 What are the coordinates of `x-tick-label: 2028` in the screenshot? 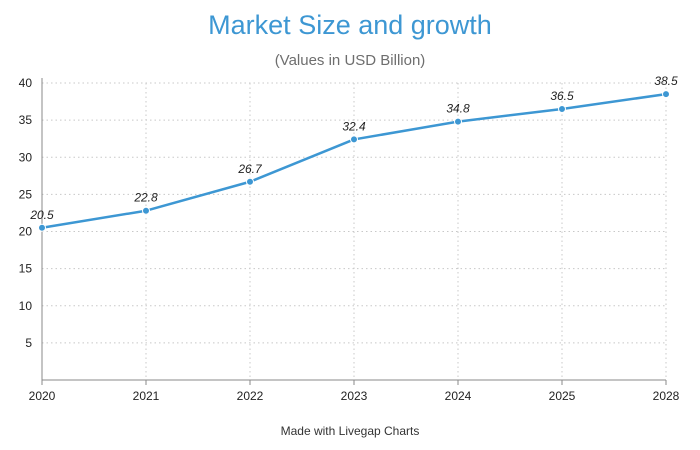 It's located at (666, 396).